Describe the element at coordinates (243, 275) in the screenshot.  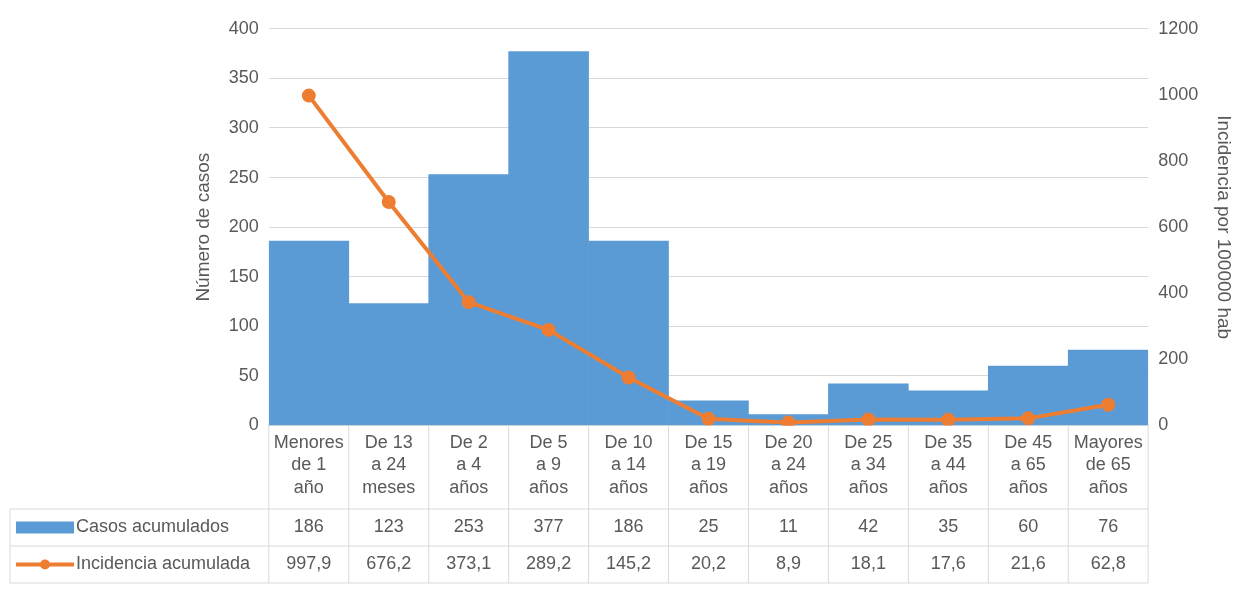
I see `y-tick-label: 150` at that location.